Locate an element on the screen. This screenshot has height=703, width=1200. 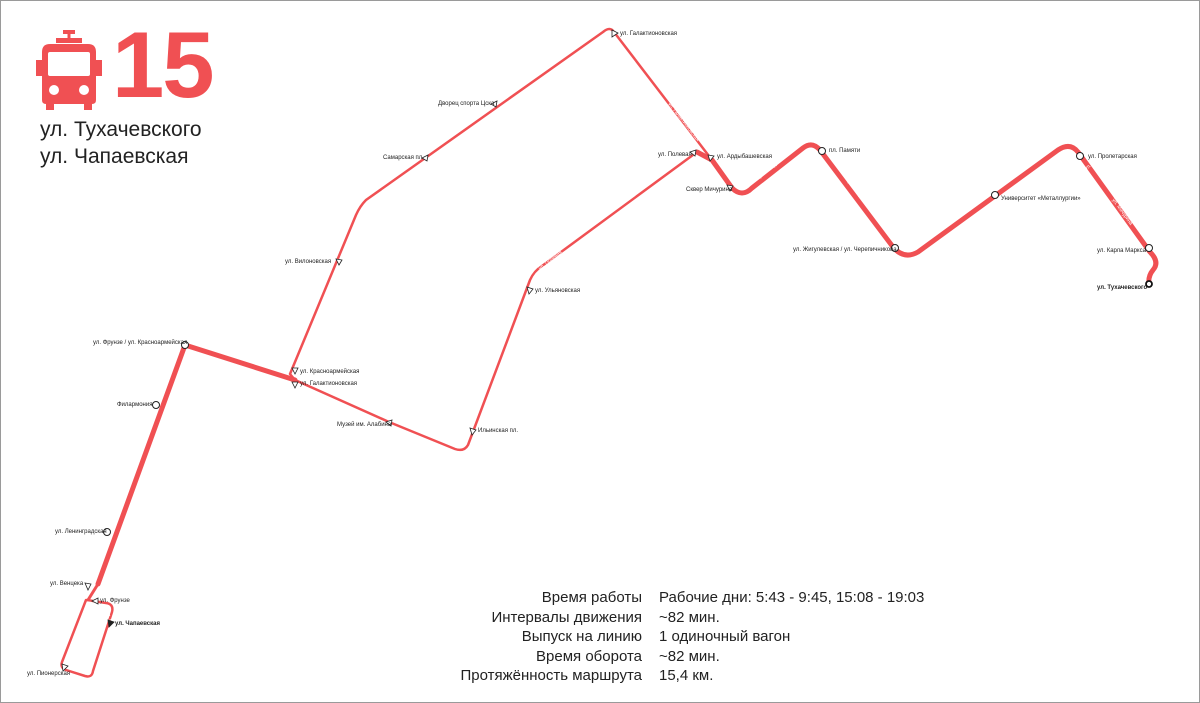
info-row: Выпуск на линию 1 одиночный вагон is located at coordinates (700, 637).